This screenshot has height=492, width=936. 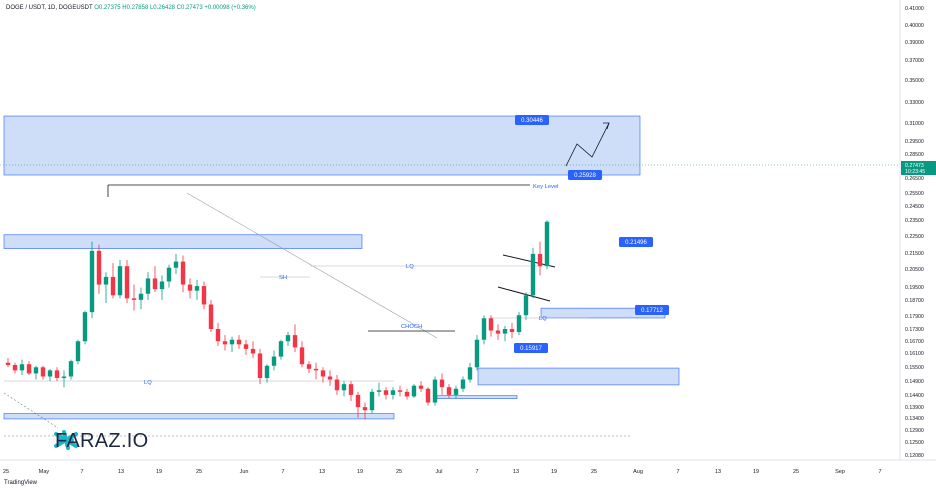 I want to click on annotation-label: LQ, so click(x=543, y=319).